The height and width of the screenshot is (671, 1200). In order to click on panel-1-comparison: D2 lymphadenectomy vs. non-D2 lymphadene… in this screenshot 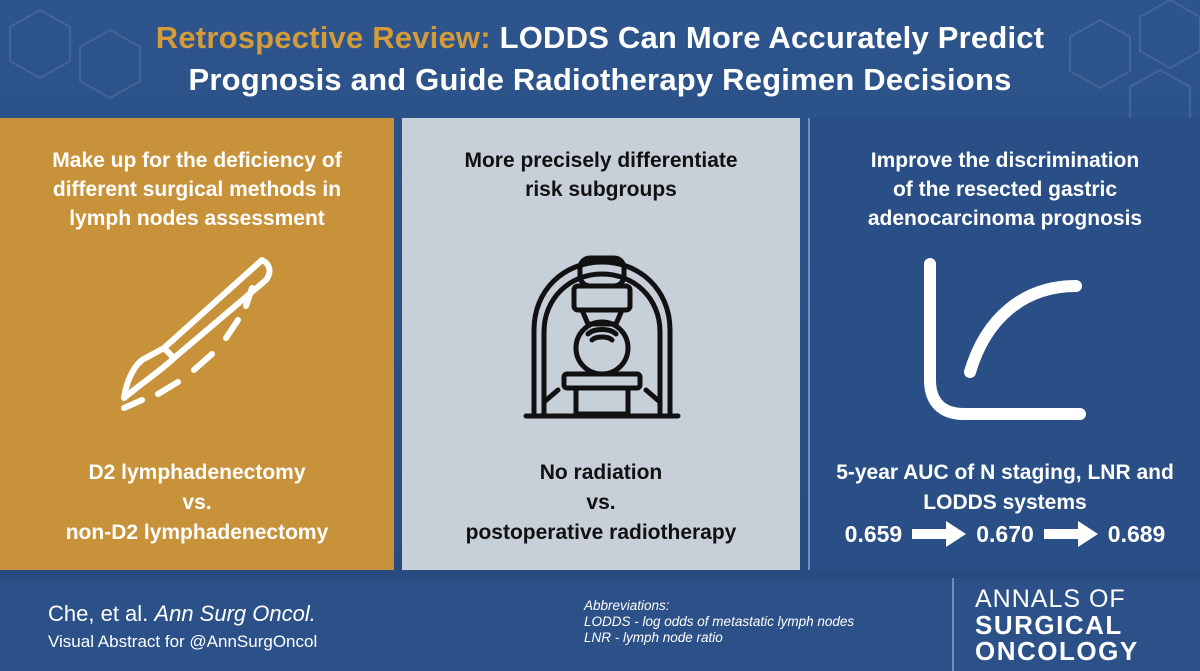, I will do `click(197, 503)`.